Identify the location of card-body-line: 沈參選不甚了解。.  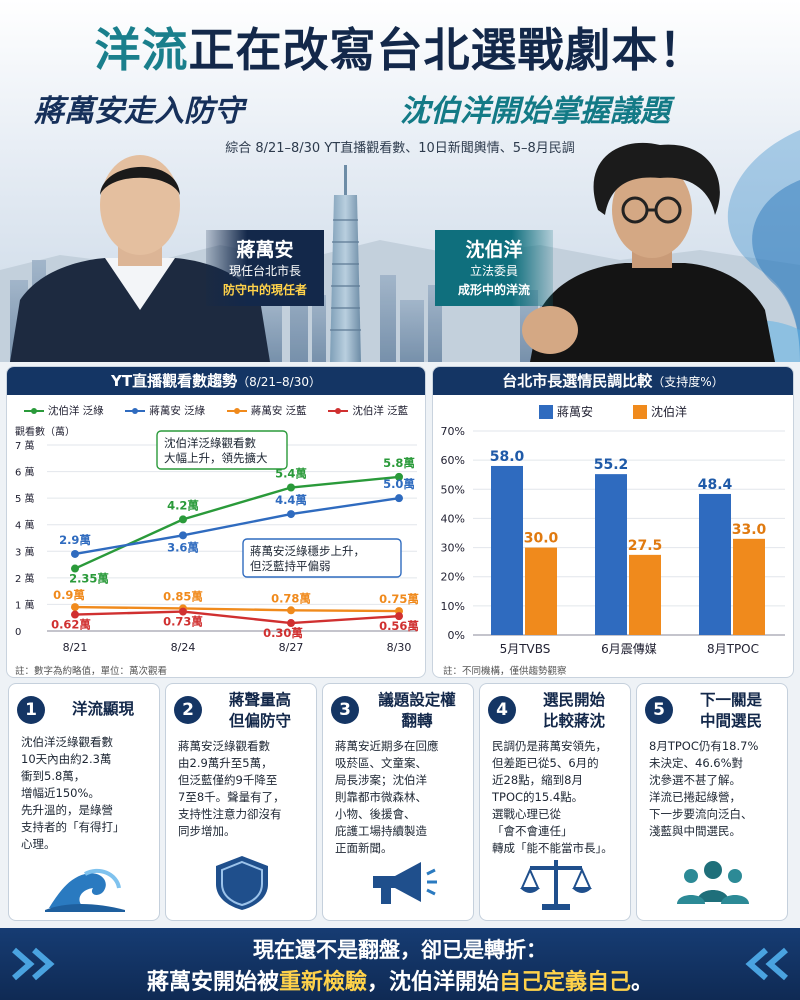
(695, 780).